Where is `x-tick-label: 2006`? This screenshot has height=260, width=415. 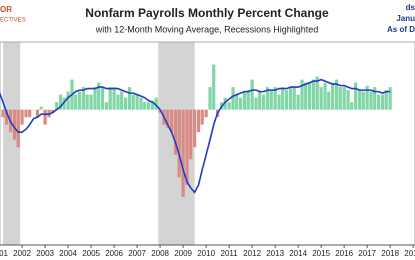 x-tick-label: 2006 is located at coordinates (114, 253).